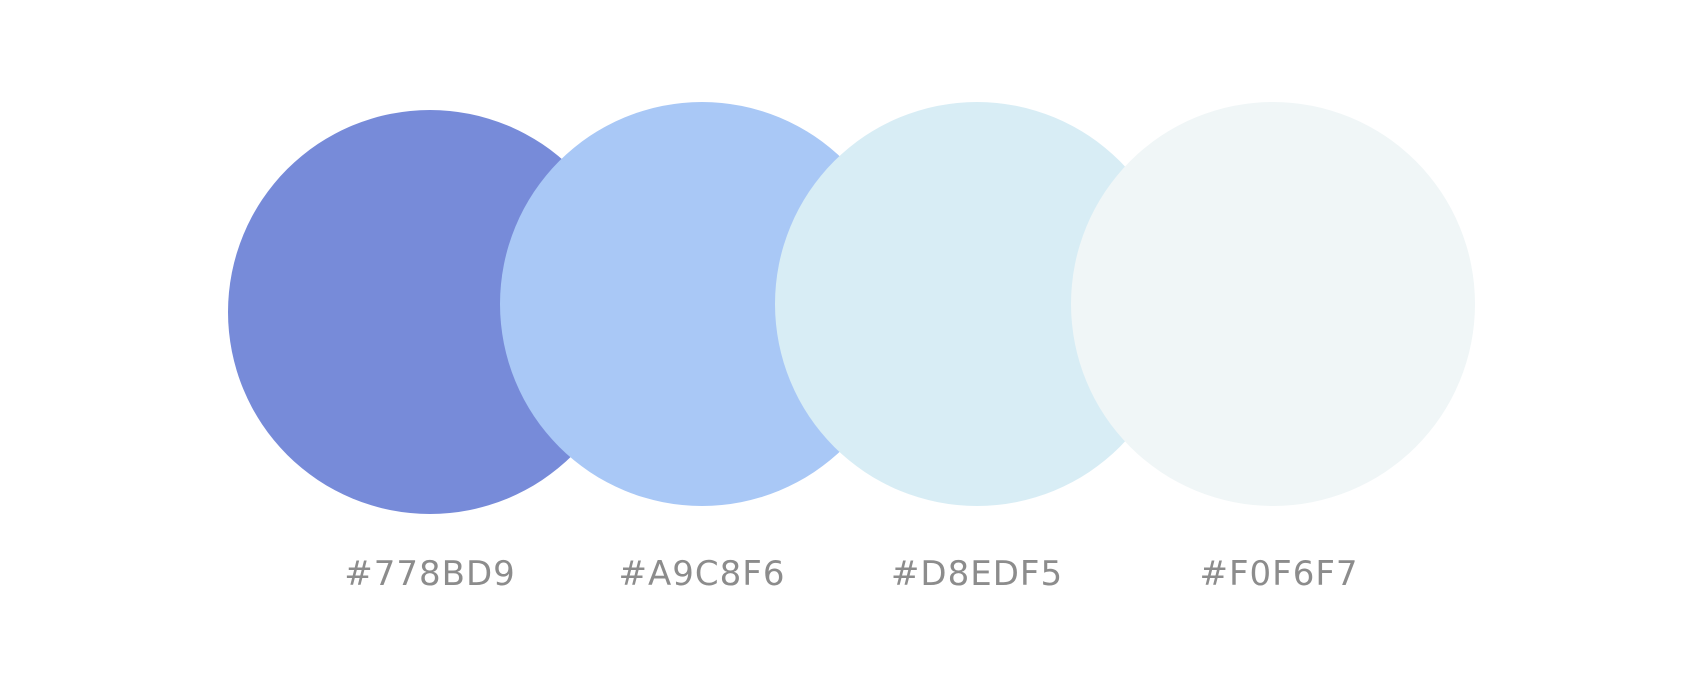 Image resolution: width=1700 pixels, height=700 pixels. Describe the element at coordinates (977, 574) in the screenshot. I see `hex-label-3: #D8EDF5` at that location.